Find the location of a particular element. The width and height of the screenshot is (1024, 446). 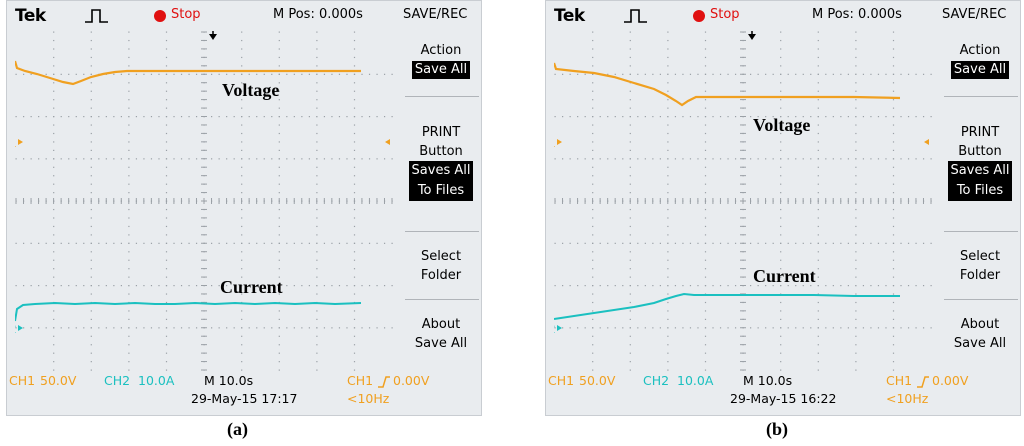

stop-indicator-icon is located at coordinates (699, 16).